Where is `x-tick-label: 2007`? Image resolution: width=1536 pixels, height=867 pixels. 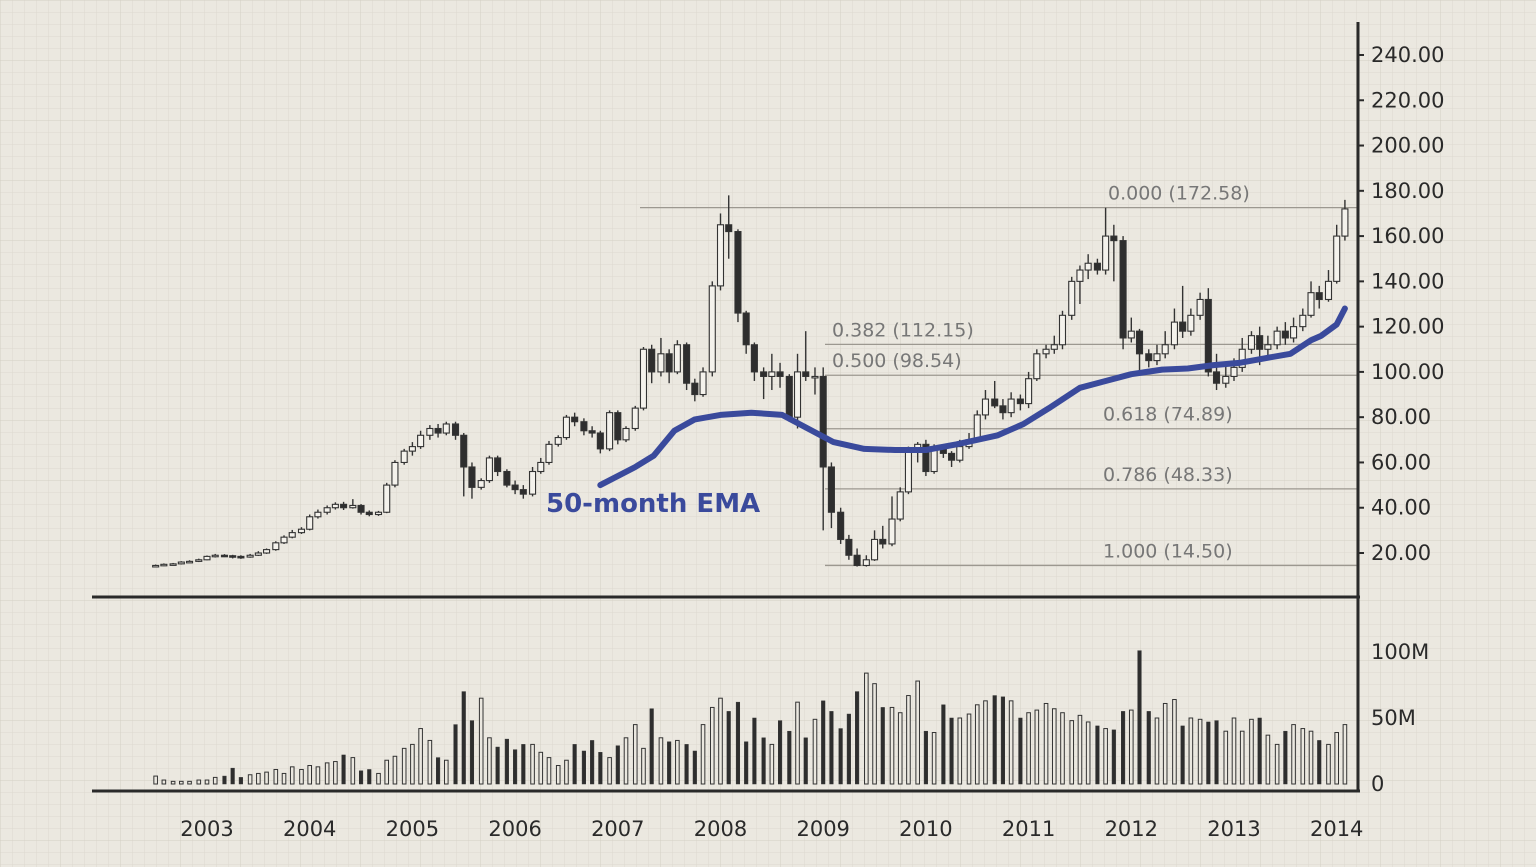 x-tick-label: 2007 is located at coordinates (617, 829).